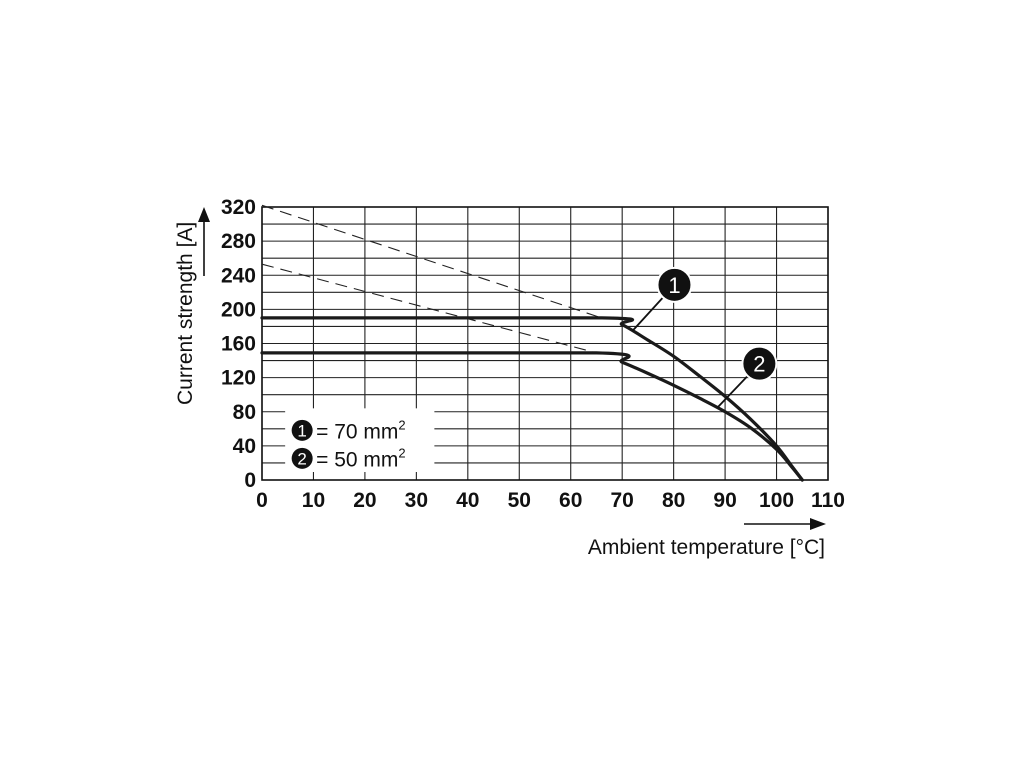 The width and height of the screenshot is (1020, 770). I want to click on y-tick-label: 80, so click(244, 412).